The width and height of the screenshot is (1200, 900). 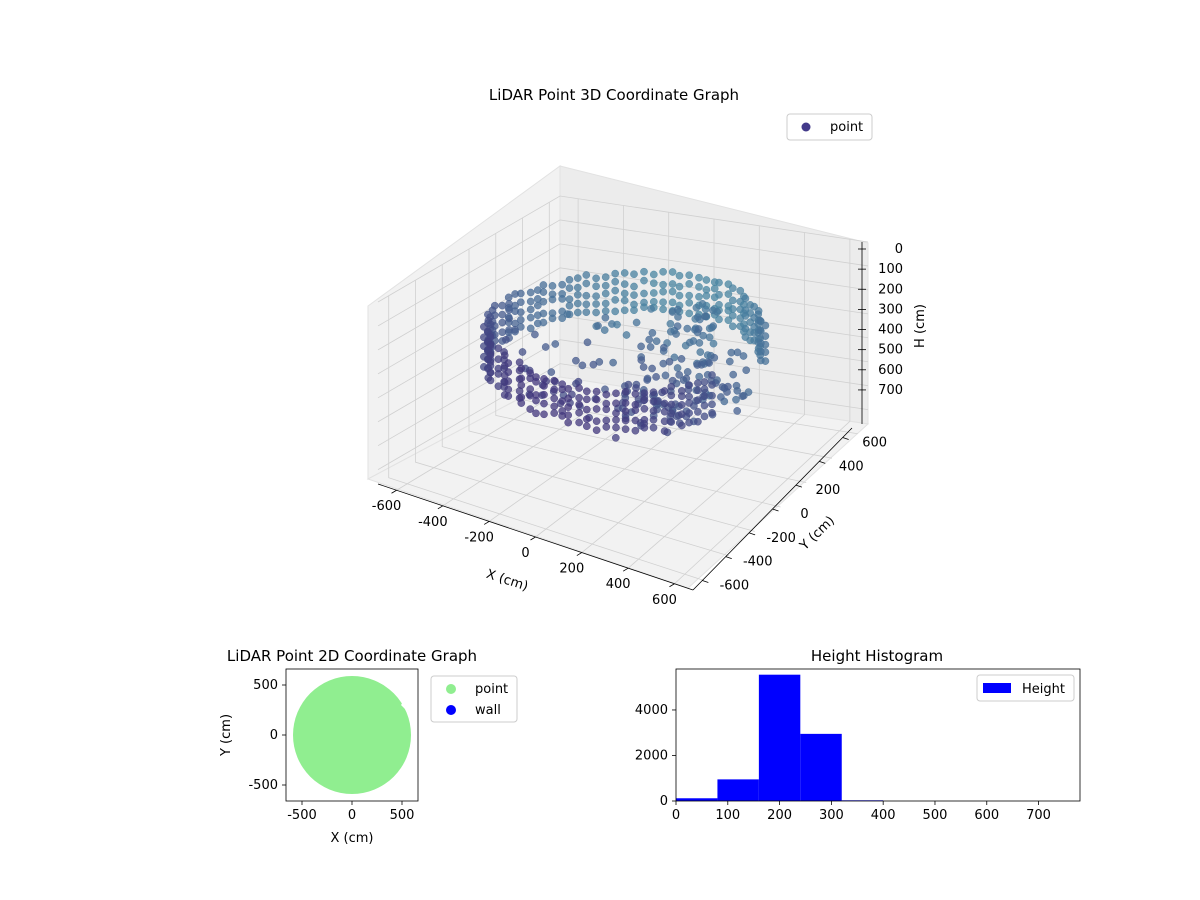 I want to click on legend-3d-label-point: point, so click(x=846, y=127).